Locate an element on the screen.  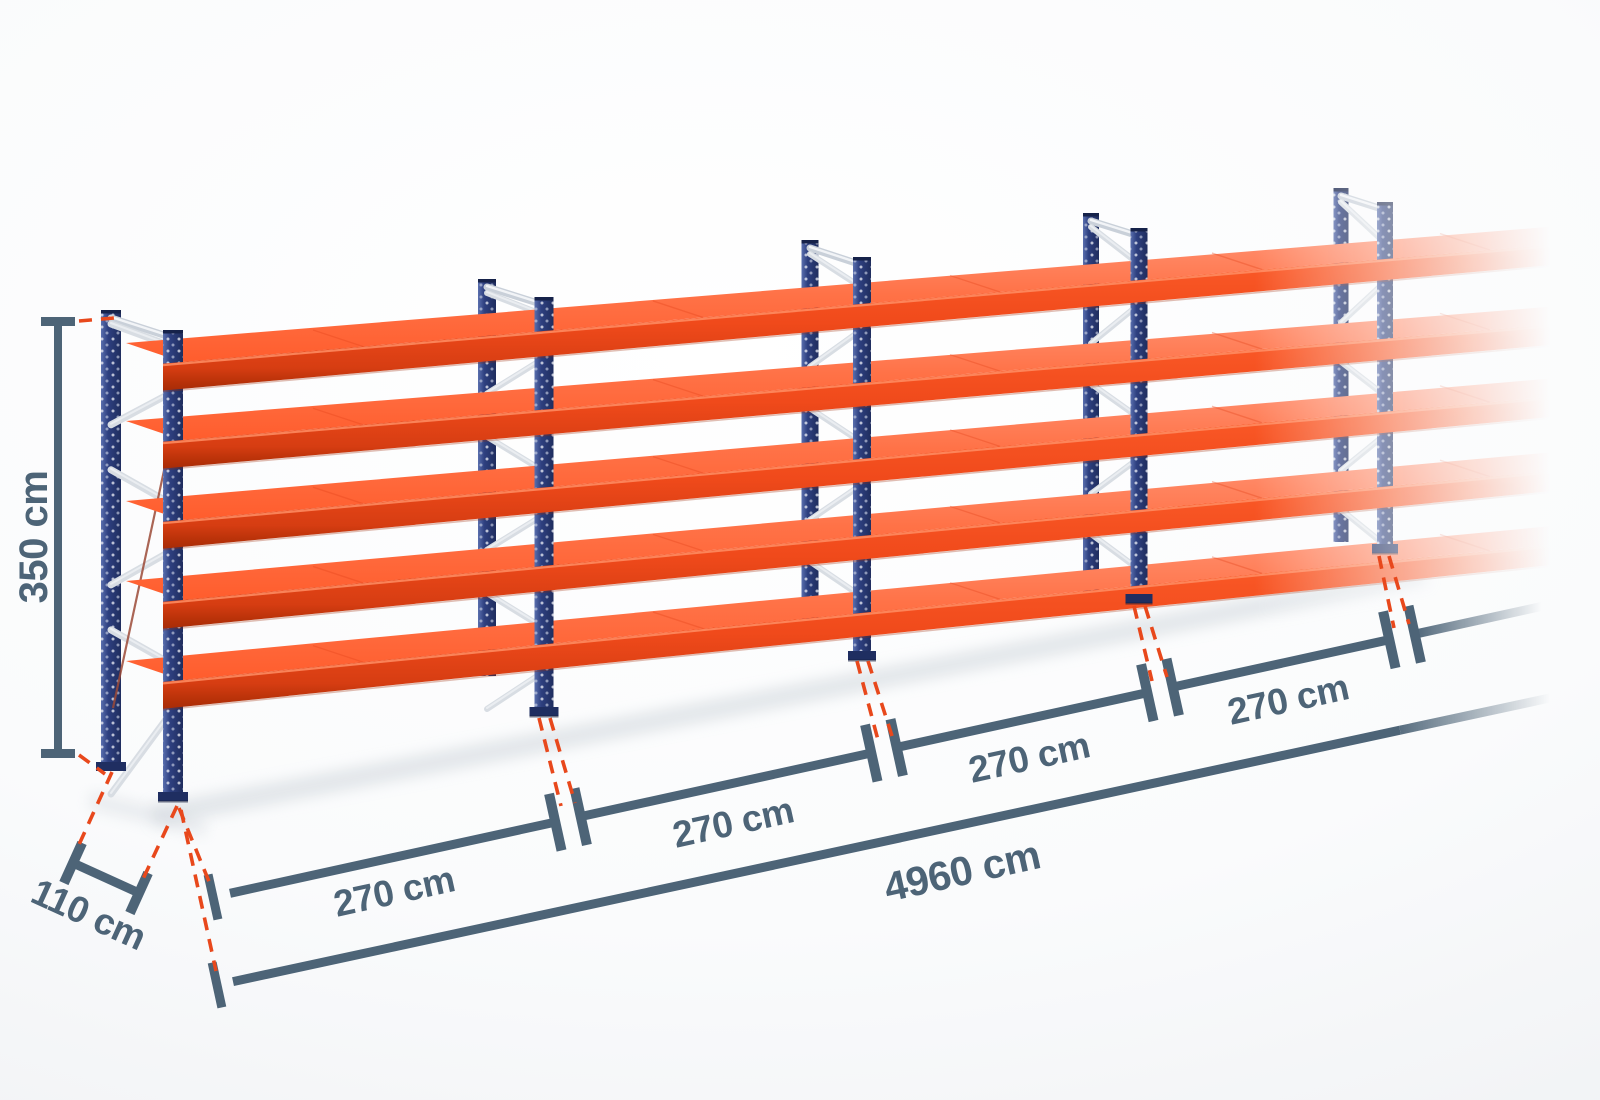
total-length-dimension-label: 4960 cm is located at coordinates (962, 870).